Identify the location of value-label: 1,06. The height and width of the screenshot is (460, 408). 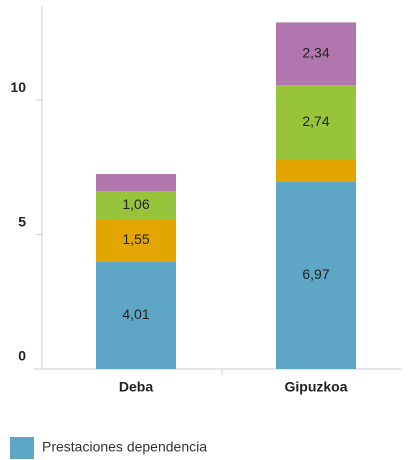
(135, 204).